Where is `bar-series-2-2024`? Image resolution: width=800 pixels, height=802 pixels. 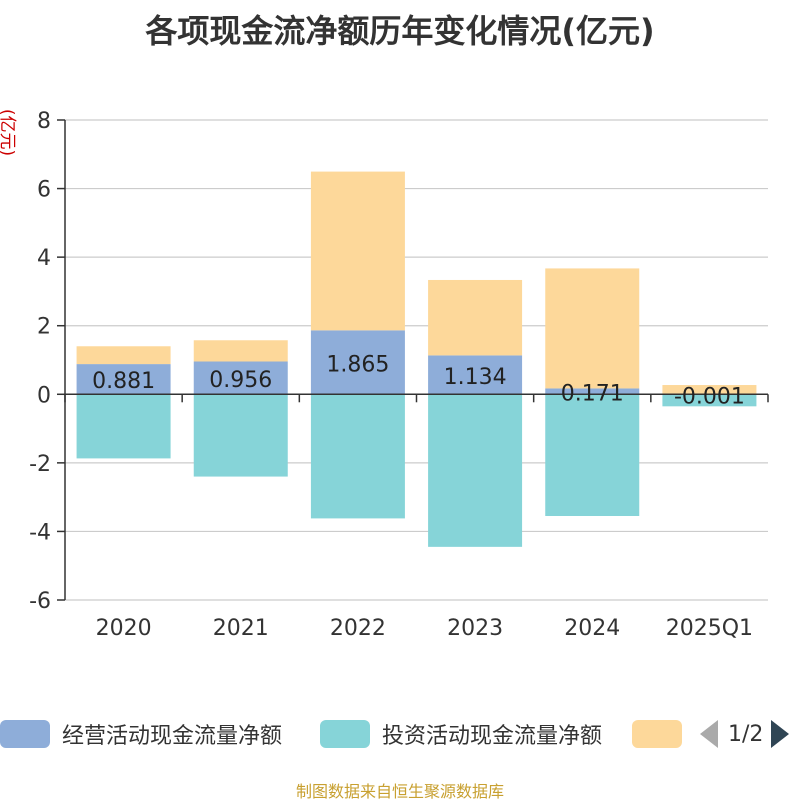 bar-series-2-2024 is located at coordinates (592, 455).